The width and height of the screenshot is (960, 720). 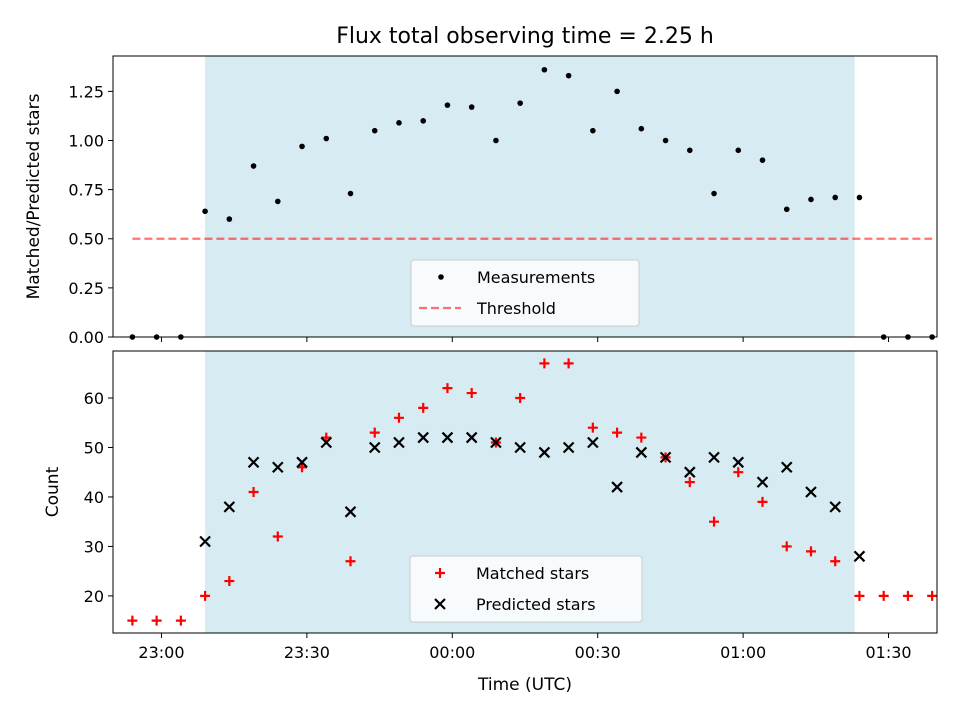 What do you see at coordinates (161, 652) in the screenshot?
I see `x-tick-label: 23:00` at bounding box center [161, 652].